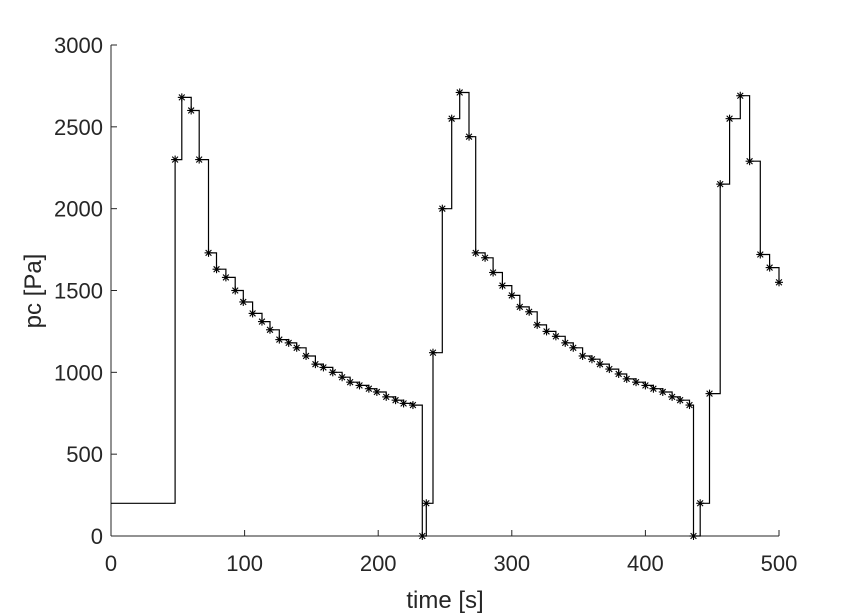 The image size is (861, 616). What do you see at coordinates (378, 563) in the screenshot?
I see `x-tick-label: 200` at bounding box center [378, 563].